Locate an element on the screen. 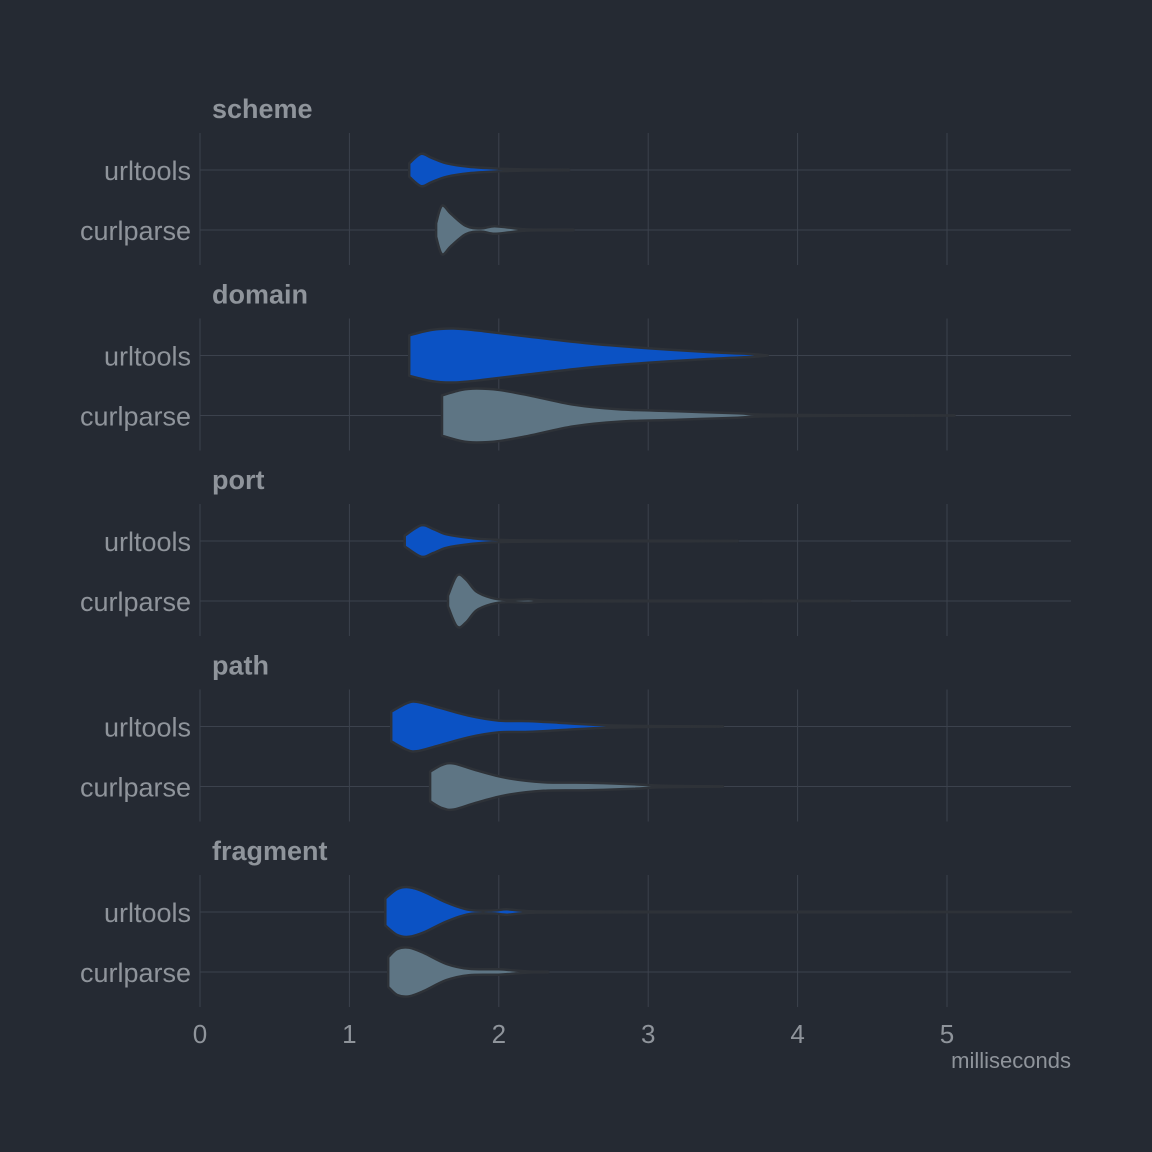 The image size is (1152, 1152). x-axis-title: milliseconds is located at coordinates (1011, 1060).